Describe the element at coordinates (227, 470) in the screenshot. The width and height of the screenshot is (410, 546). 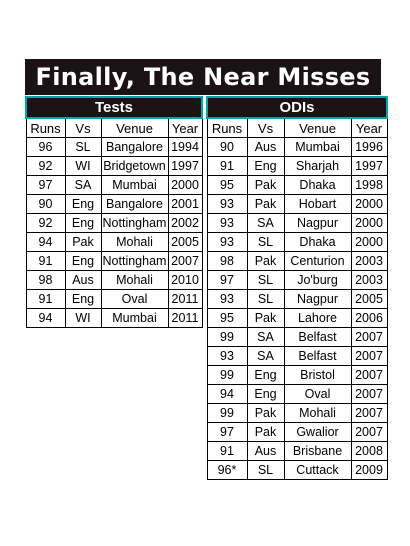
I see `runs-cell: 96*` at that location.